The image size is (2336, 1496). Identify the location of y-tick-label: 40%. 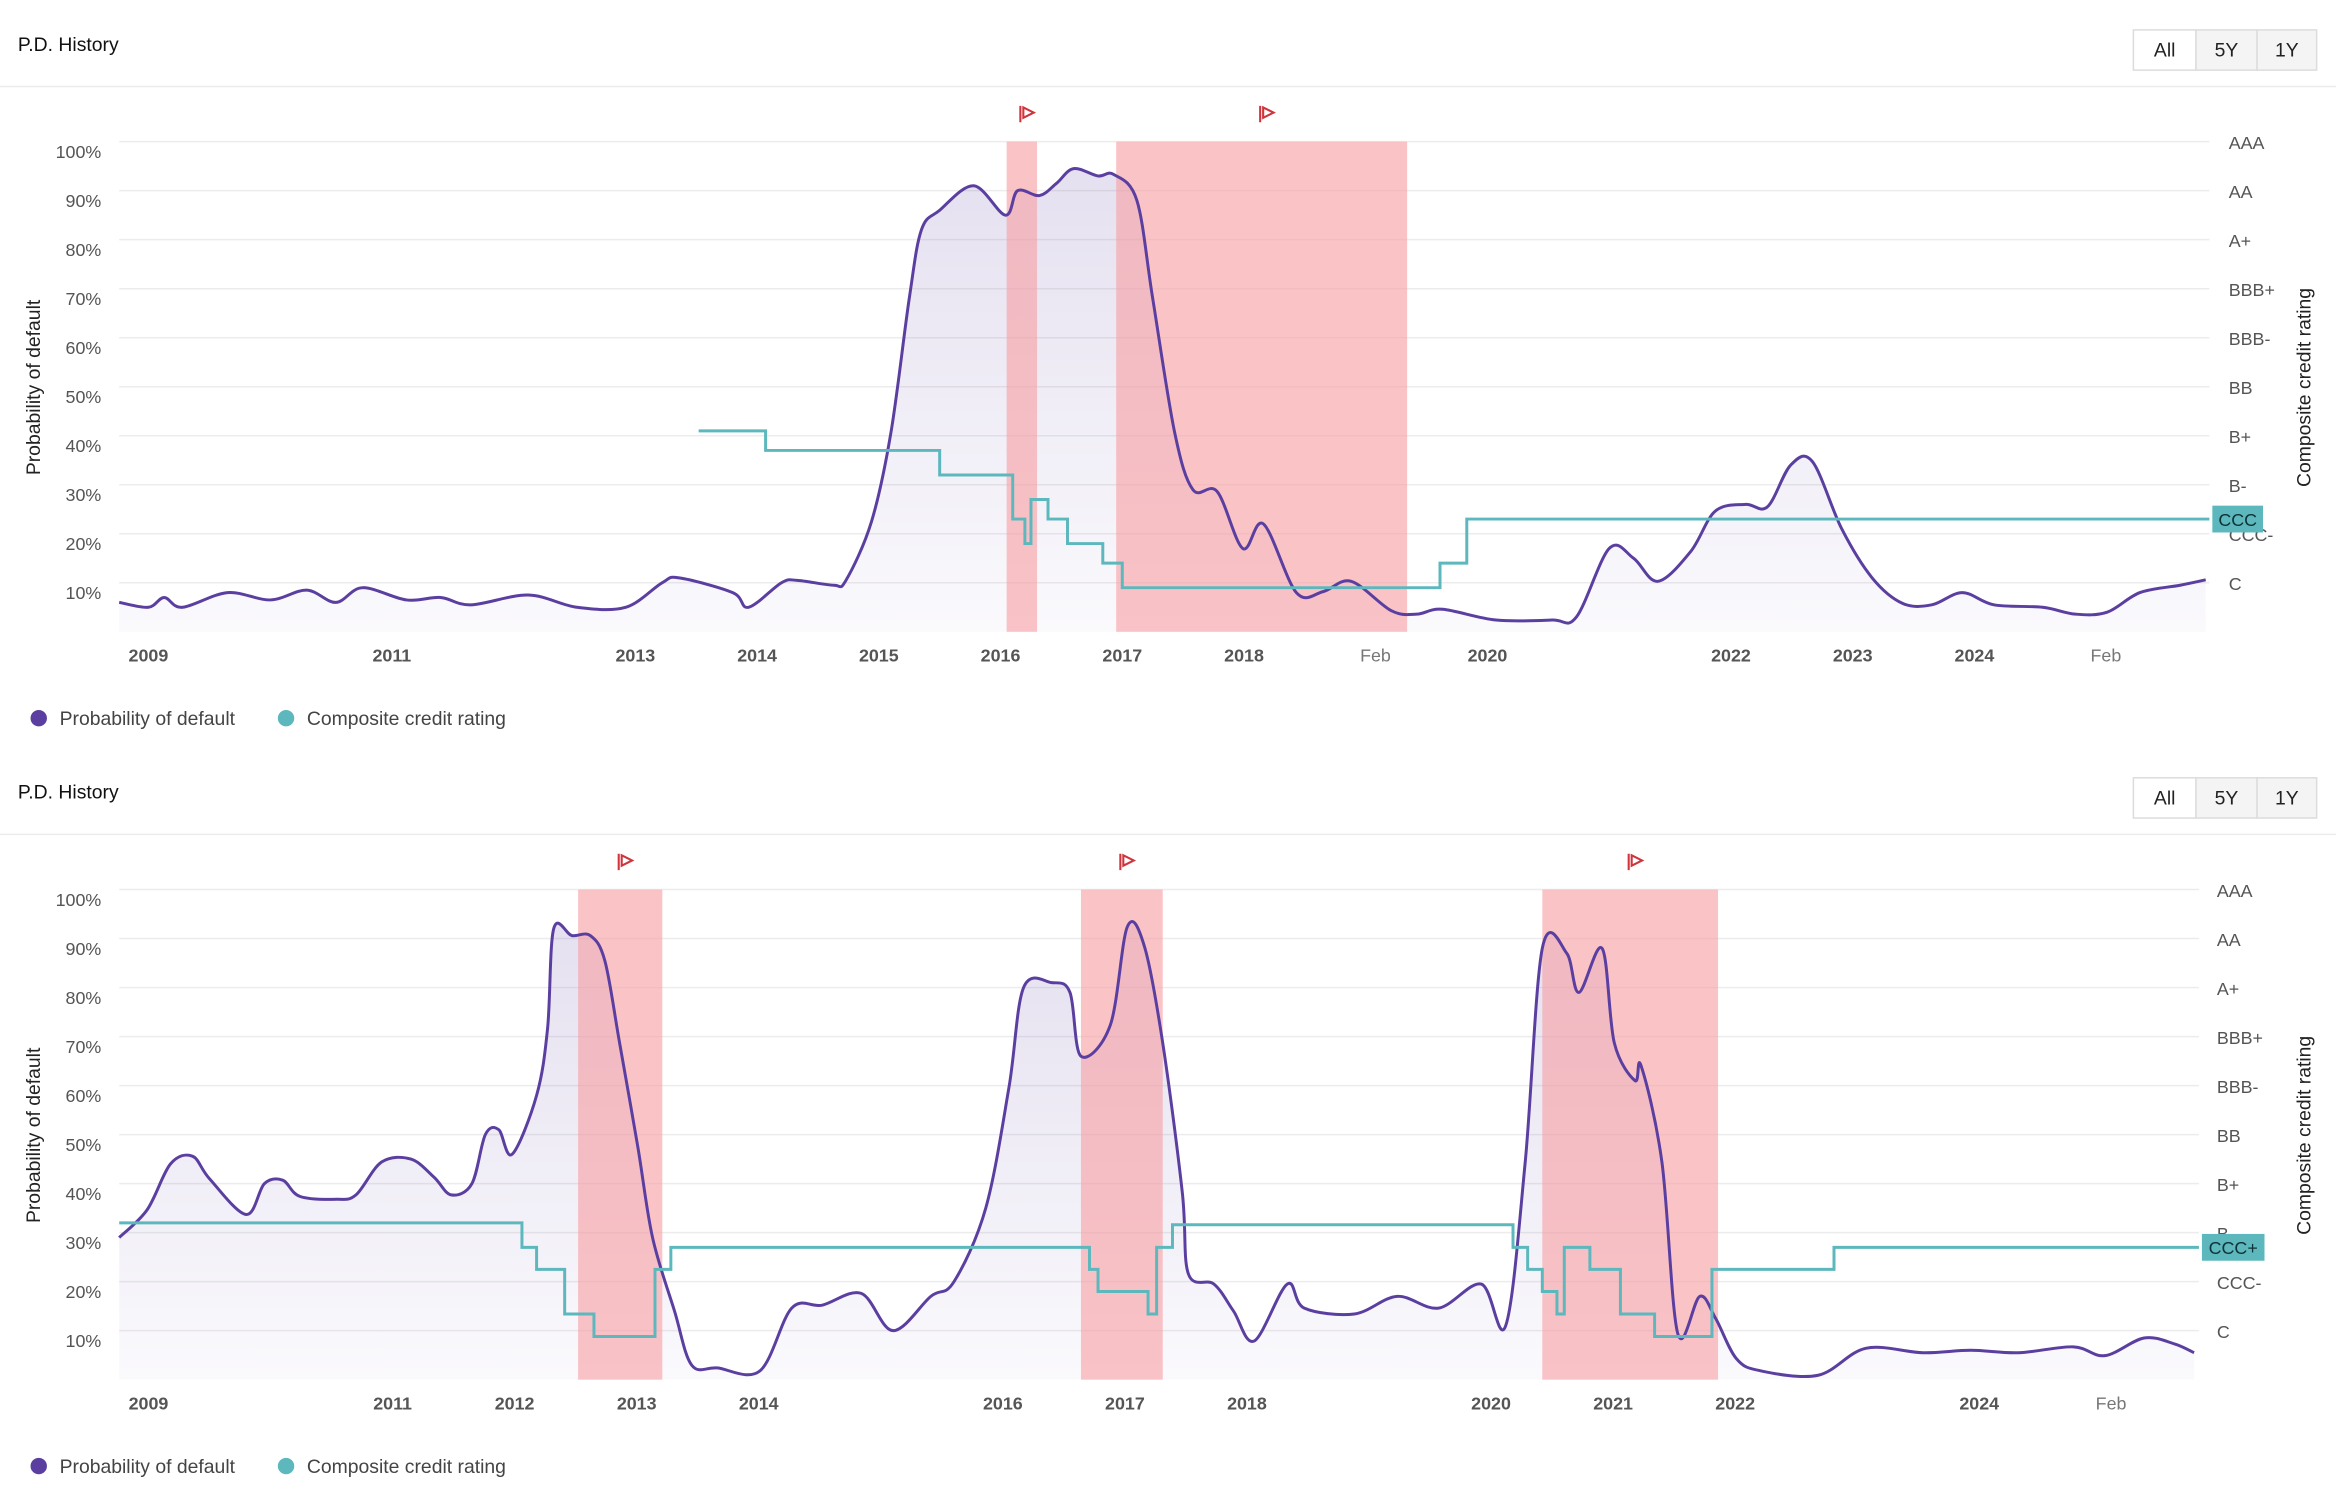
(84, 446).